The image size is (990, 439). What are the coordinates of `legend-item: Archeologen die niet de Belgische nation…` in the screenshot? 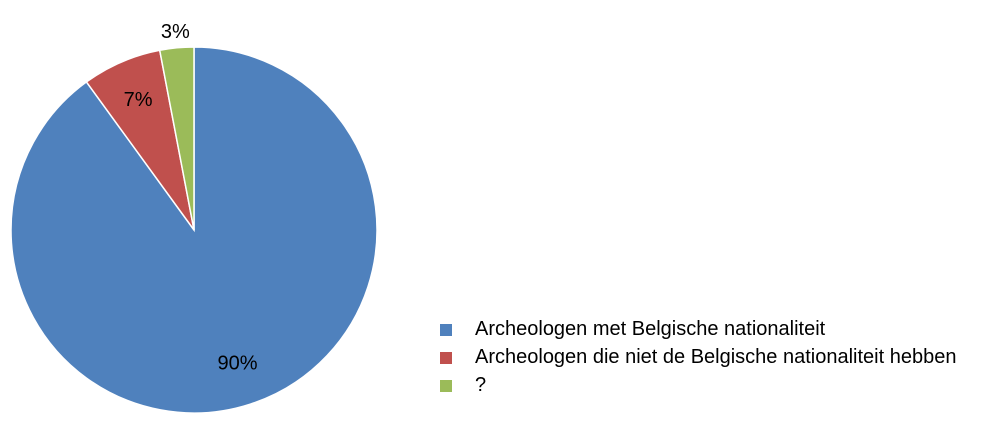 It's located at (712, 357).